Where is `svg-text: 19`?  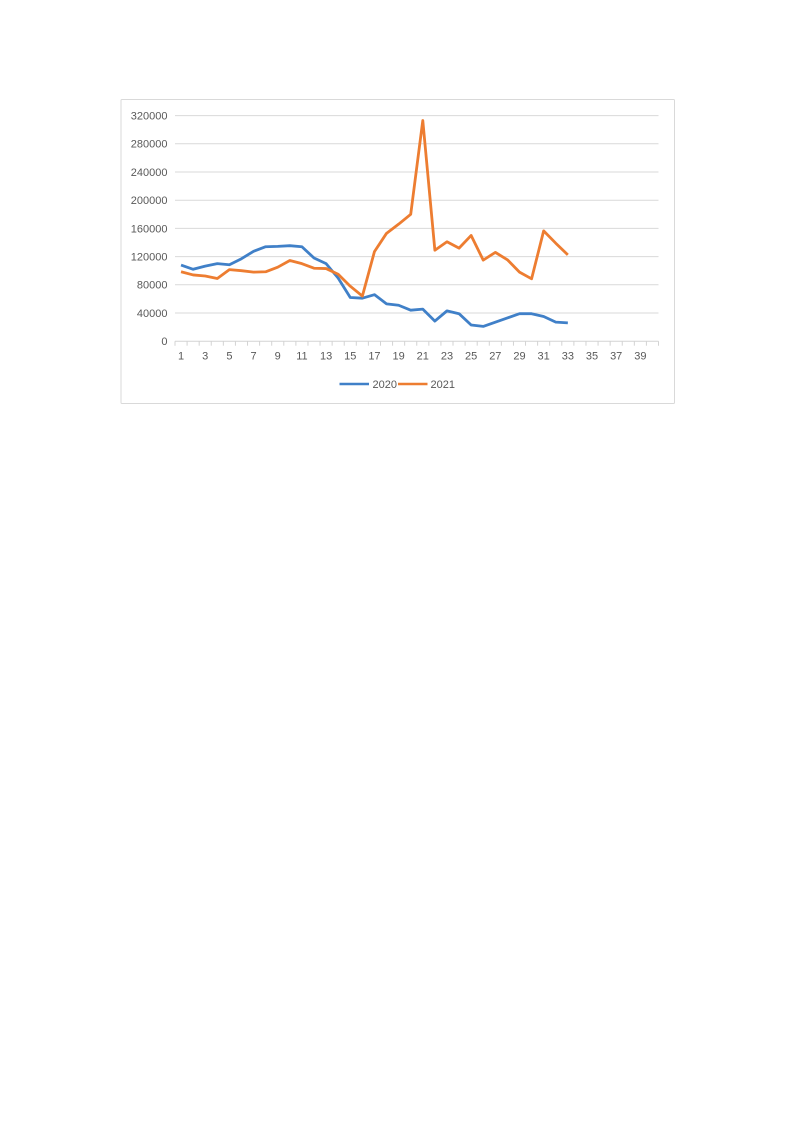
svg-text: 19 is located at coordinates (398, 357).